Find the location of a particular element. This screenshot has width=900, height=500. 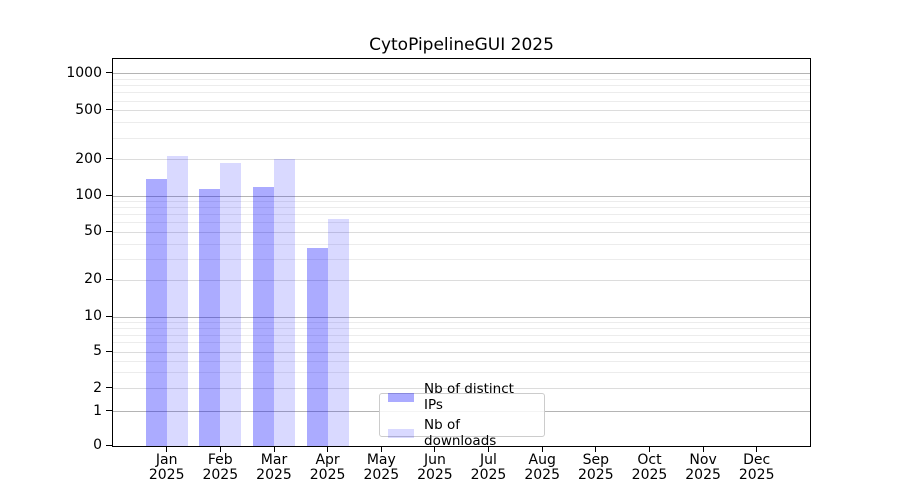

y-axis-tick-label: 50 is located at coordinates (93, 231).